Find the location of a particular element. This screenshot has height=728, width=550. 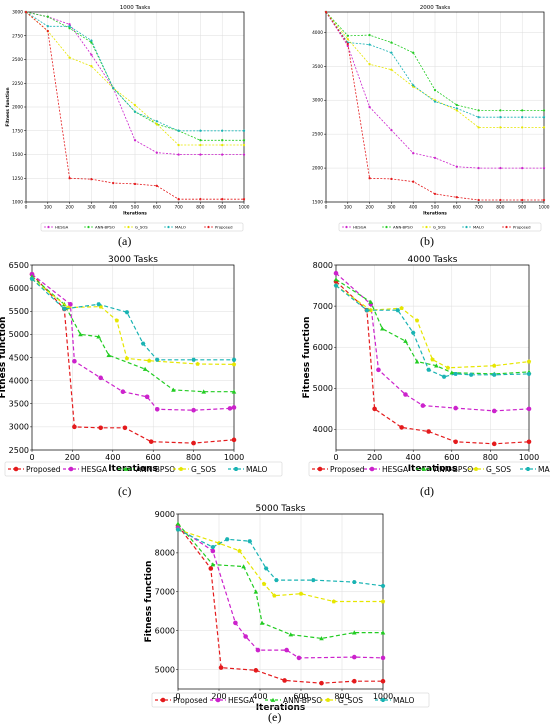

legend: HESGA ANN-BPSO G_SOS MALO Proposed is located at coordinates (142, 227).